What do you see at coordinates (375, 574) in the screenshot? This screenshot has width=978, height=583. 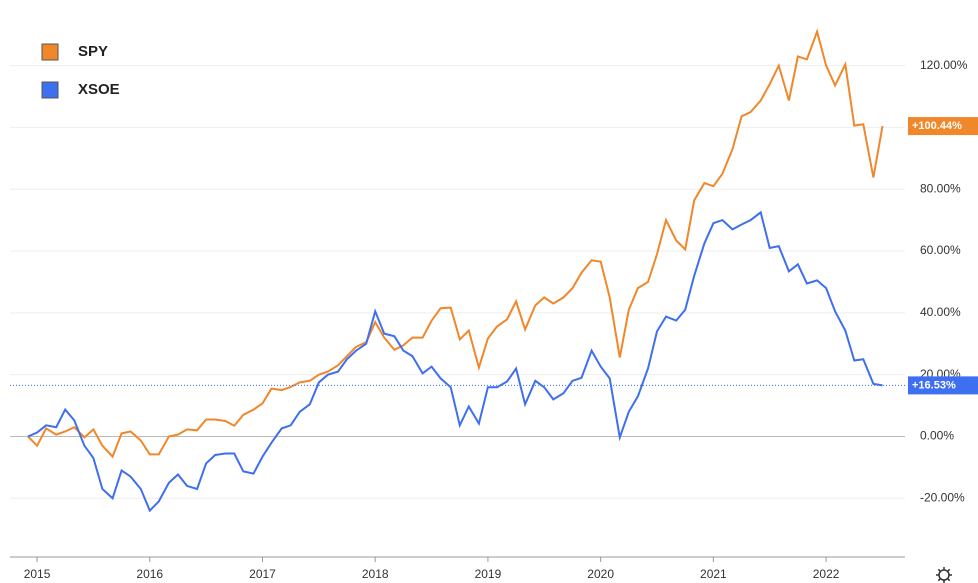 I see `x-tick-label: 2018` at bounding box center [375, 574].